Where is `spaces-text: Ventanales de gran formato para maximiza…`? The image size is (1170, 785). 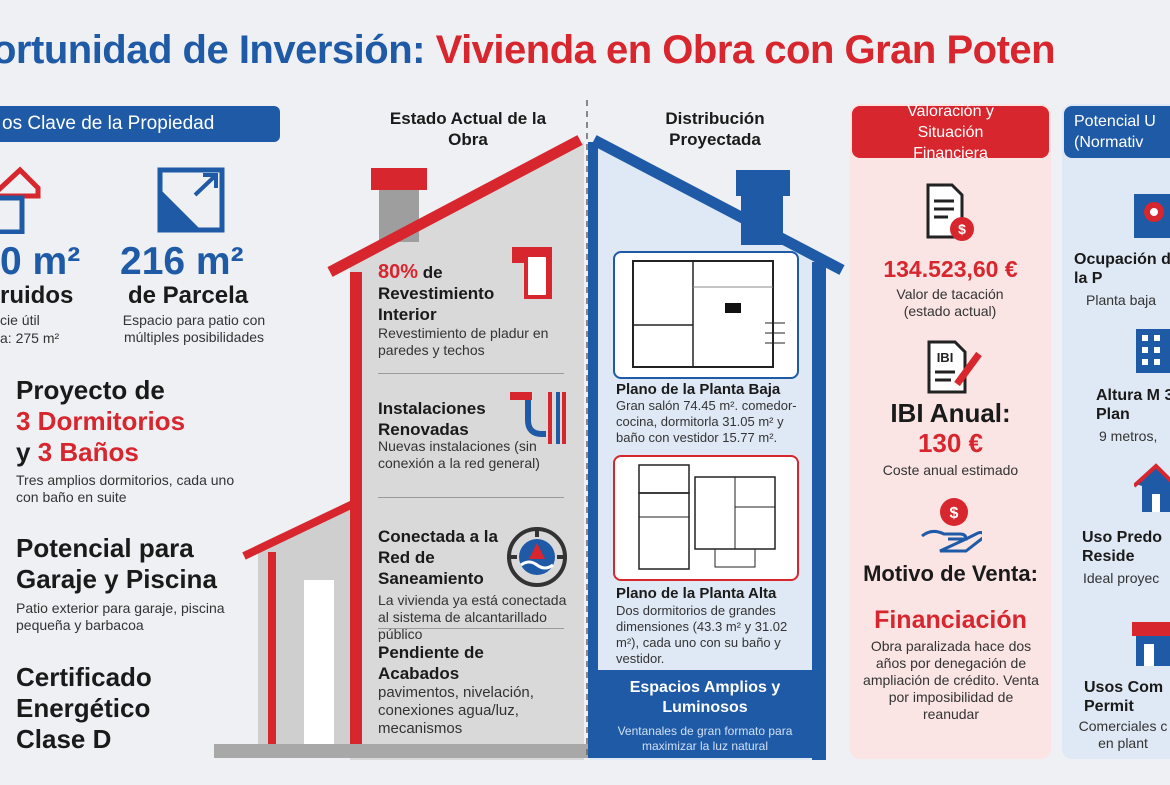 spaces-text: Ventanales de gran formato para maximiza… is located at coordinates (705, 738).